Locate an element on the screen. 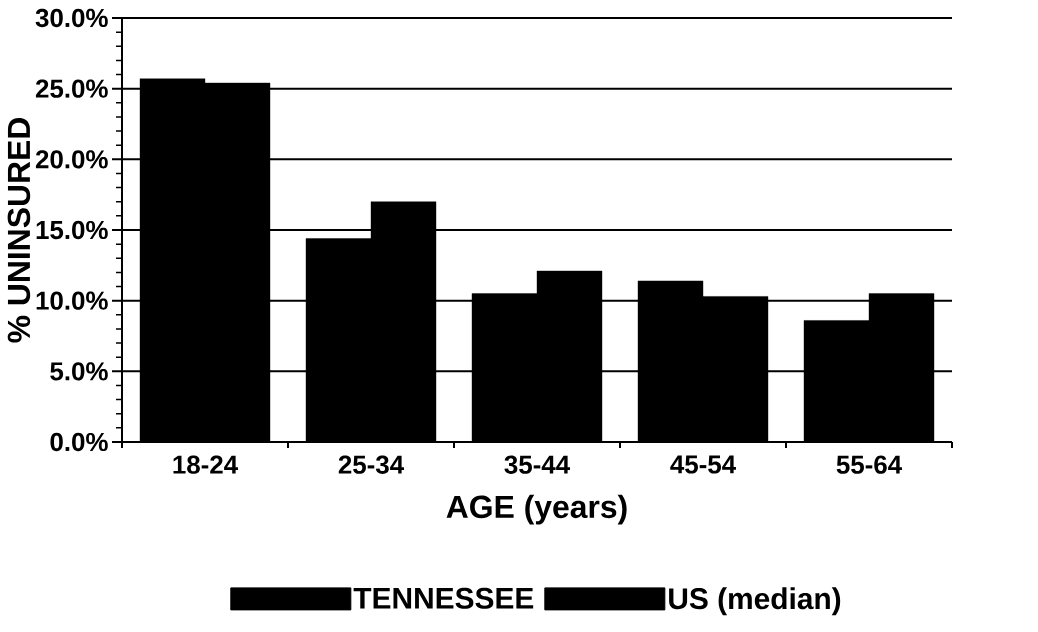 This screenshot has height=632, width=1038. x-tick-label: 25-34 is located at coordinates (371, 464).